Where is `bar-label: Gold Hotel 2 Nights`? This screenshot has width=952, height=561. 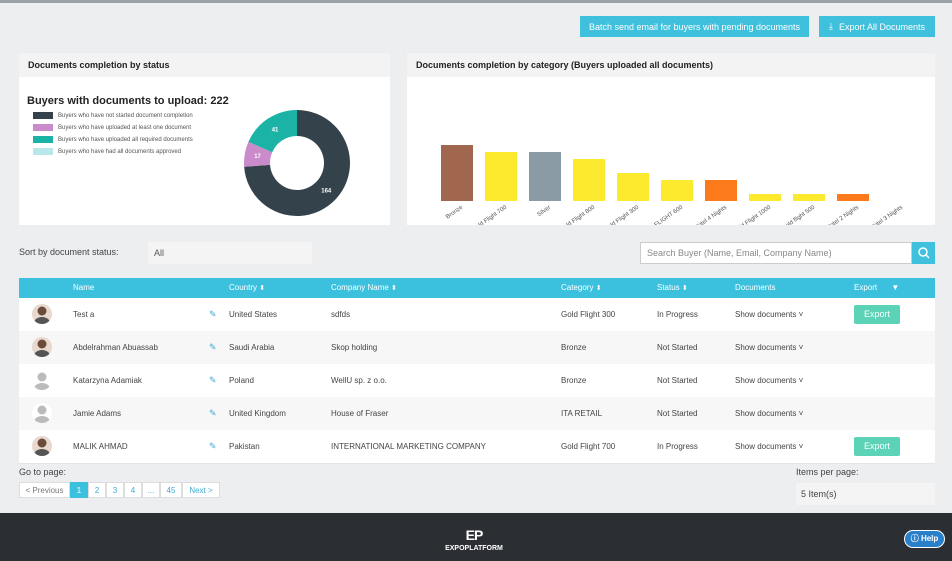 bar-label: Gold Hotel 2 Nights is located at coordinates (837, 215).